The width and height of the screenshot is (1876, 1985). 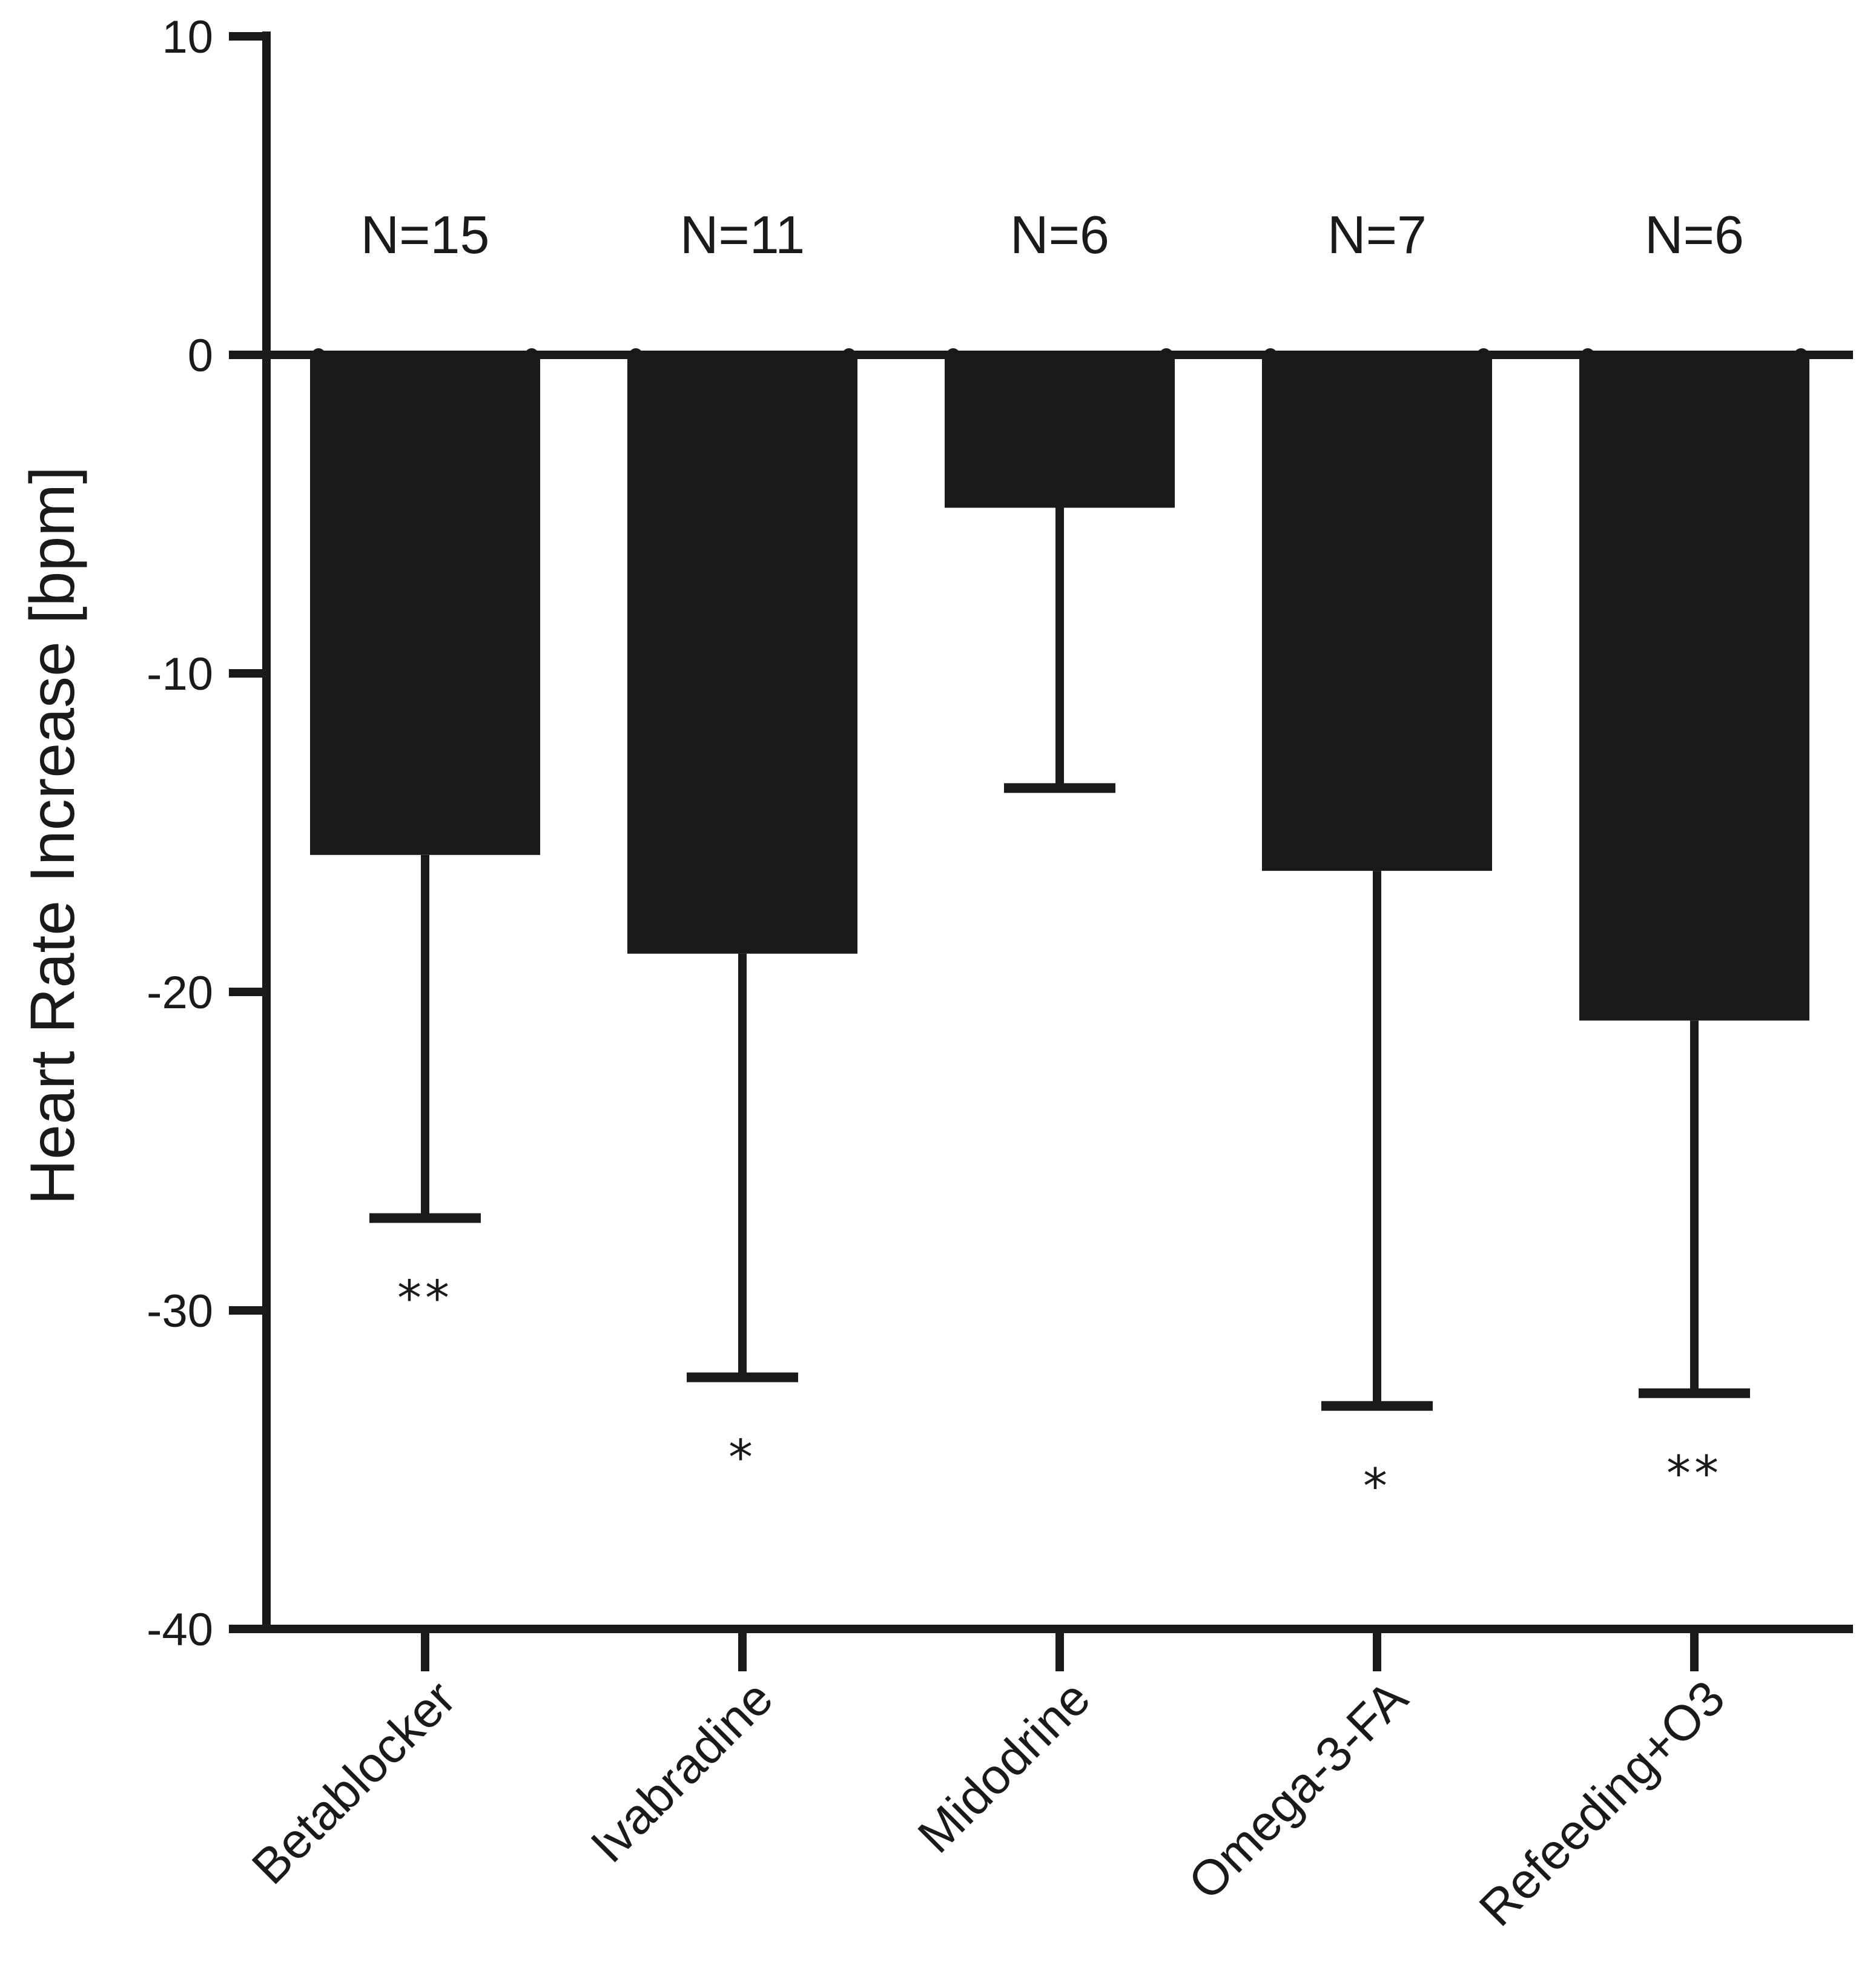 What do you see at coordinates (682, 1771) in the screenshot?
I see `x-tick-label: Ivabradine` at bounding box center [682, 1771].